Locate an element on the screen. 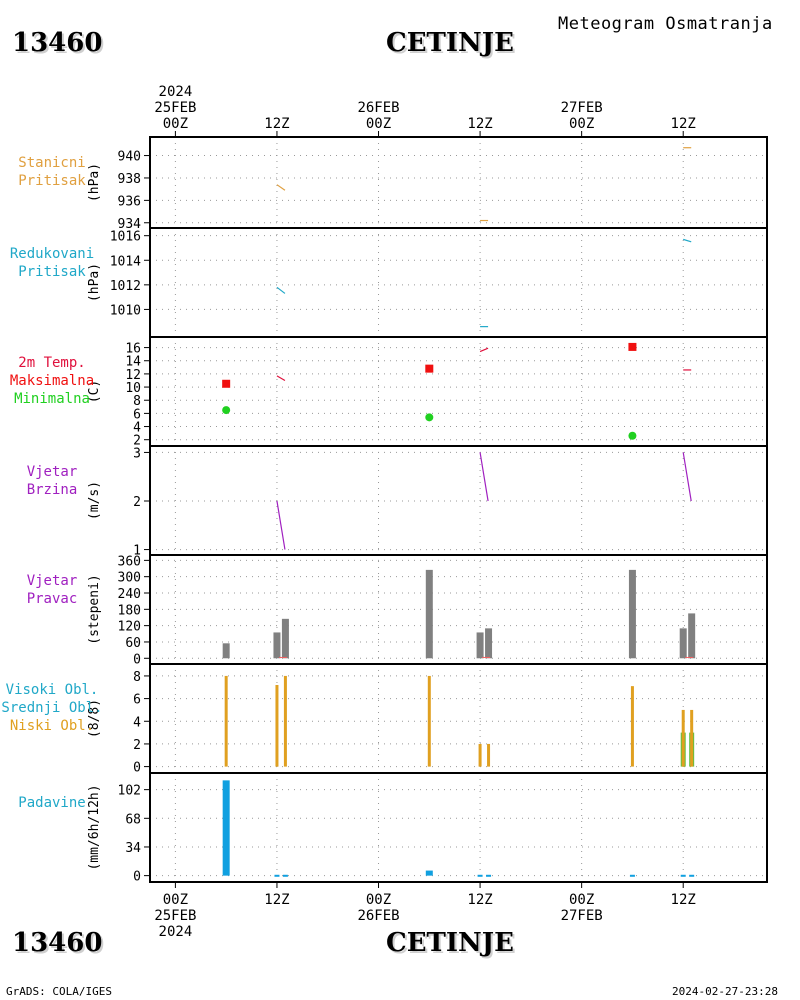  panel-label: Minimalna is located at coordinates (52, 399).